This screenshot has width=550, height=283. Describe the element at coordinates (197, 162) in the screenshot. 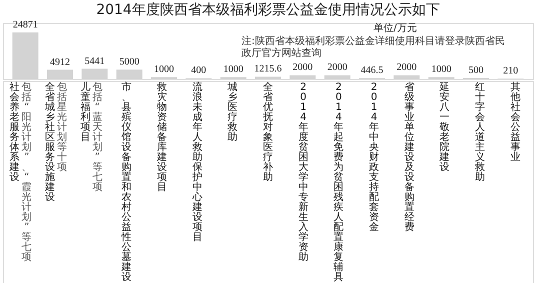

I see `category-label: 流浪未成年人救助保护中心建设项目` at that location.